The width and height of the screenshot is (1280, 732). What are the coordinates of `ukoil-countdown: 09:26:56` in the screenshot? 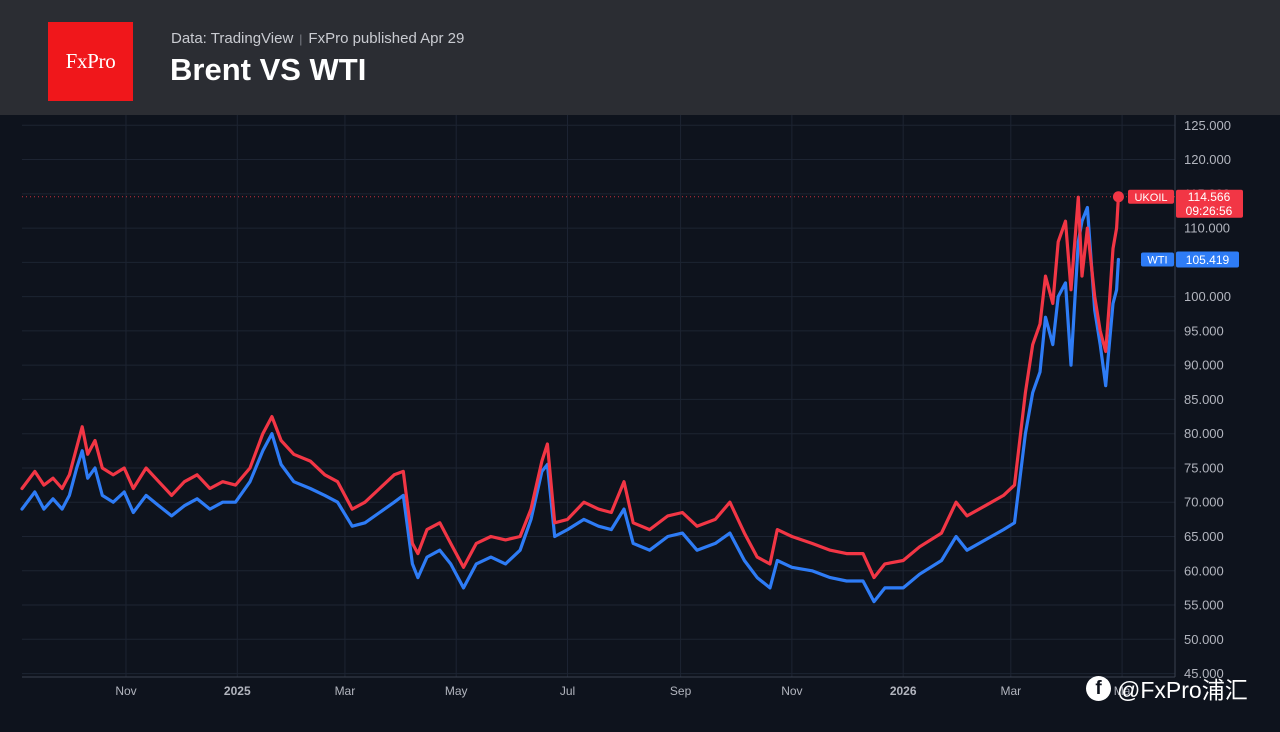 It's located at (1209, 211).